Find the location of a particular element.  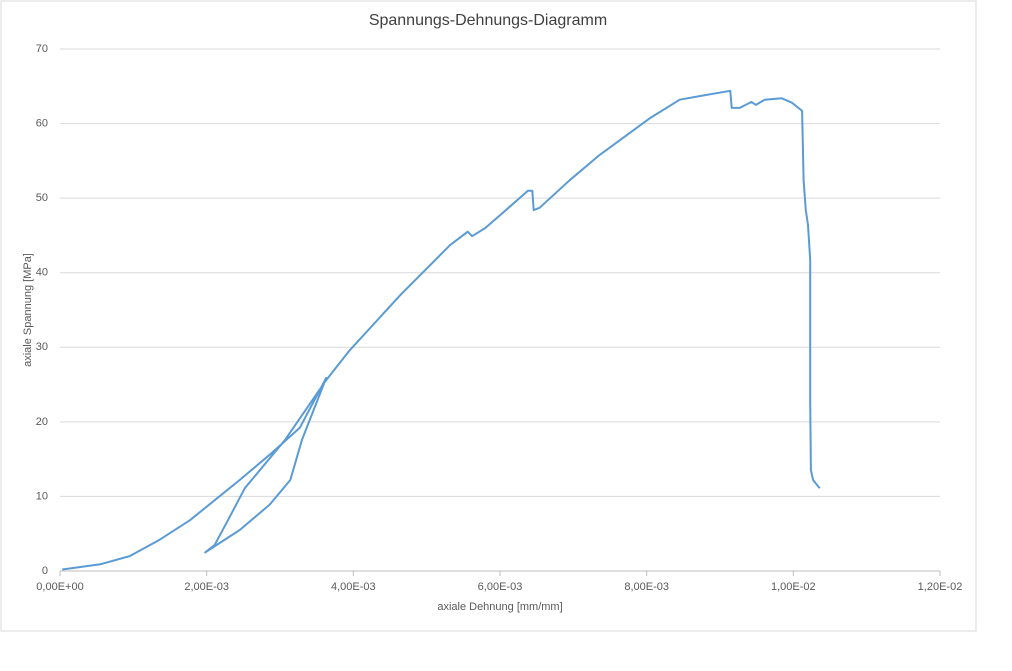

x-tick-label: 1,00E-02 is located at coordinates (793, 587).